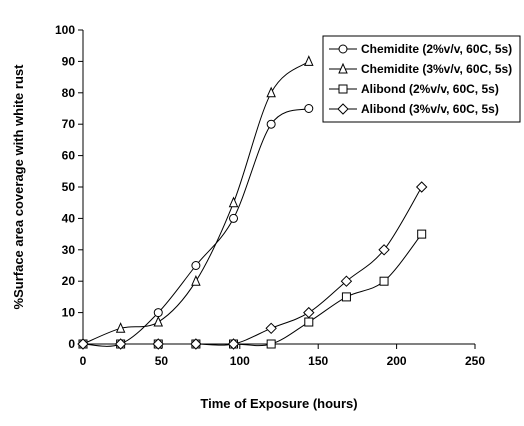 This screenshot has width=524, height=426. I want to click on y-tick-label: 70, so click(69, 124).